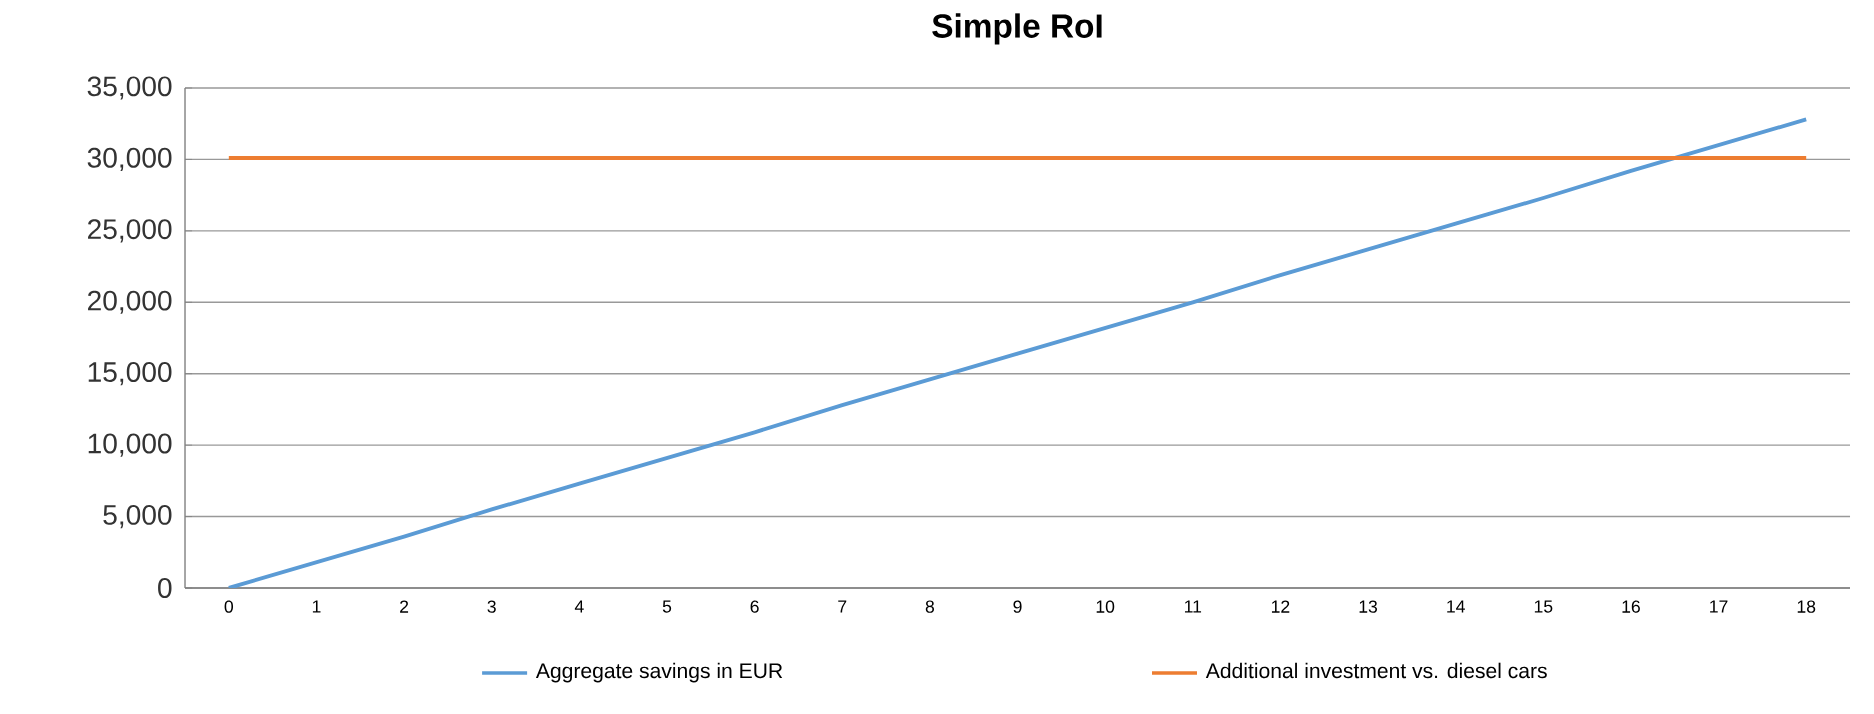 This screenshot has height=714, width=1874. What do you see at coordinates (316, 606) in the screenshot?
I see `x-tick-label: 1` at bounding box center [316, 606].